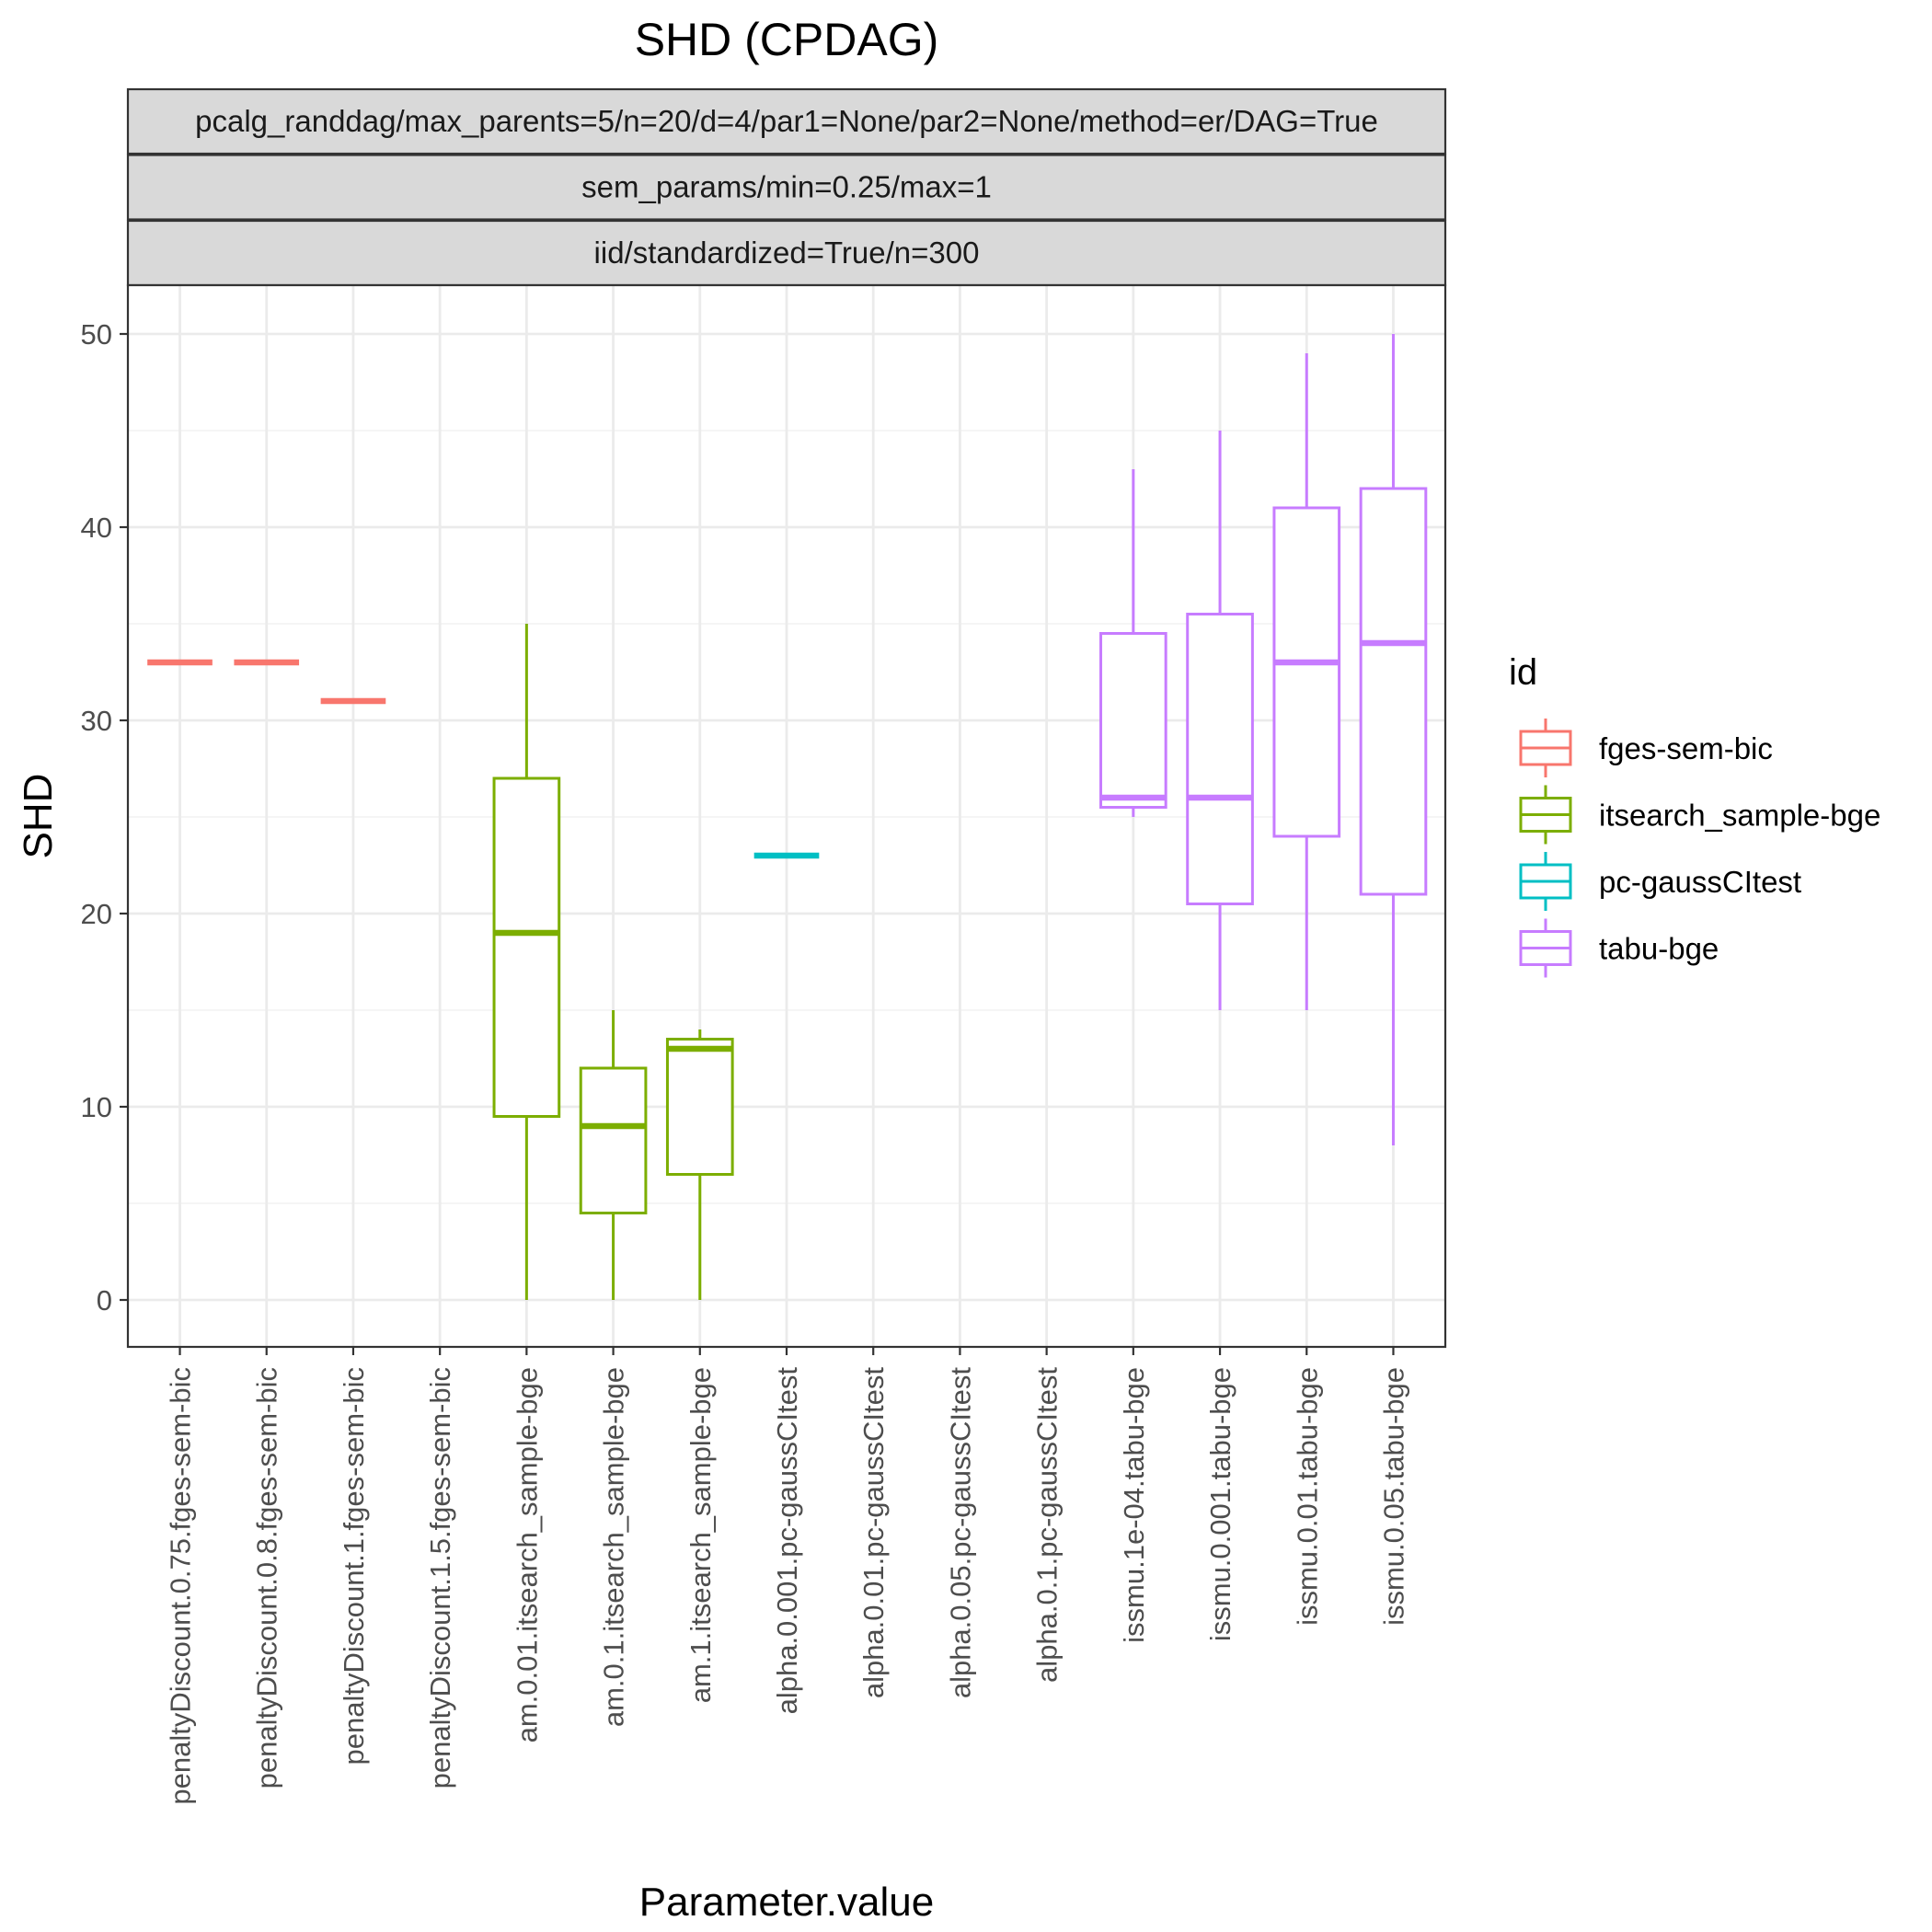 This screenshot has width=1932, height=1932. I want to click on x-tick-label: alpha.0.01.pc-gaussCItest, so click(873, 1533).